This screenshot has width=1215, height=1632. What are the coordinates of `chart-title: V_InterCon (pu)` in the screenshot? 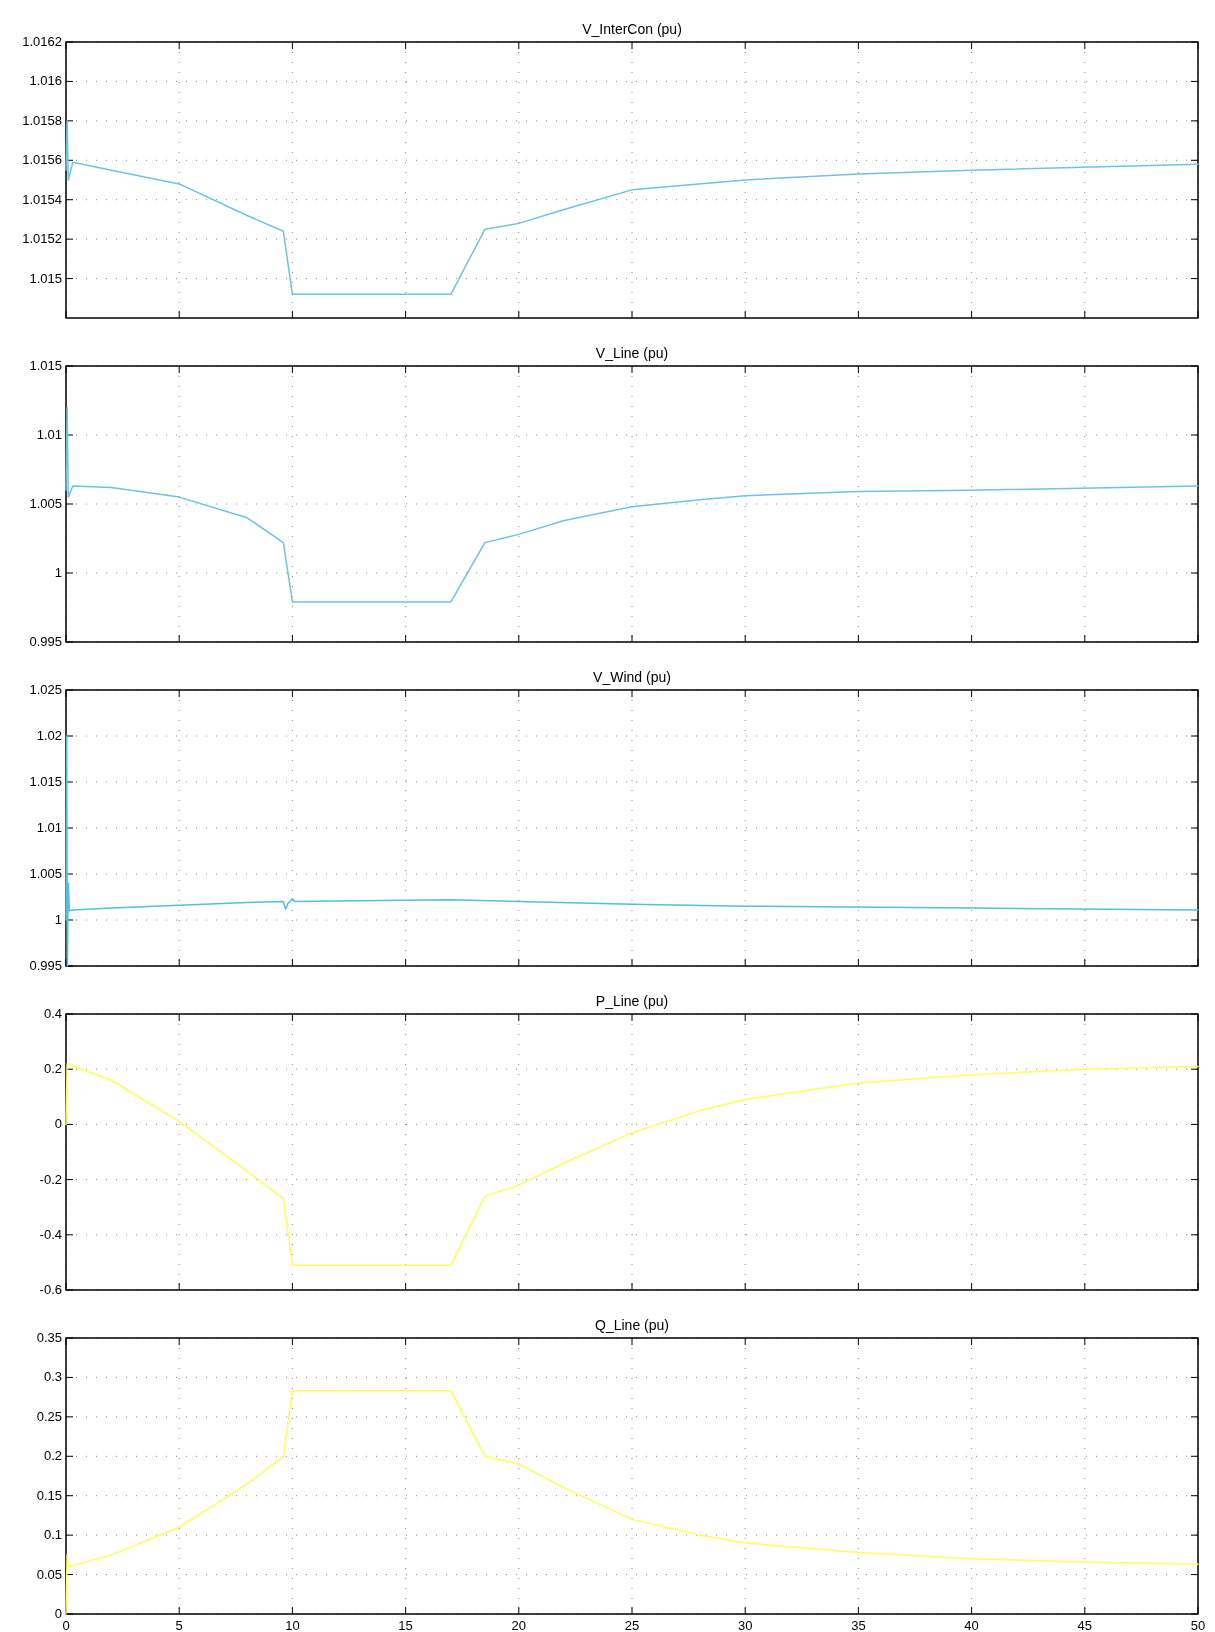 It's located at (632, 29).